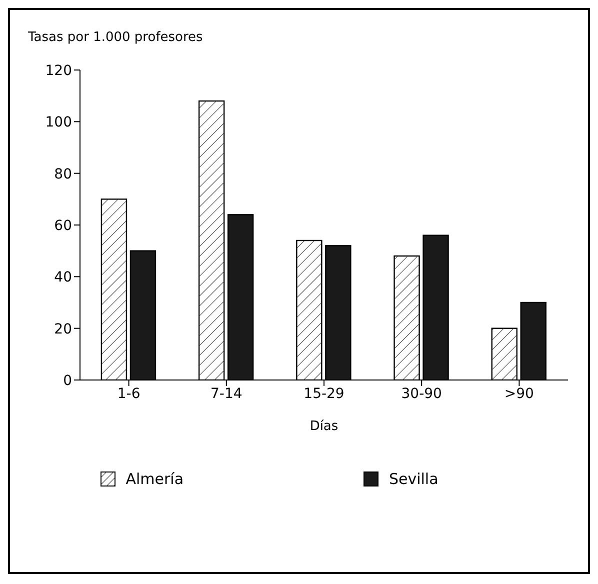 Image resolution: width=598 pixels, height=584 pixels. Describe the element at coordinates (58, 70) in the screenshot. I see `y-tick-label: 120` at that location.